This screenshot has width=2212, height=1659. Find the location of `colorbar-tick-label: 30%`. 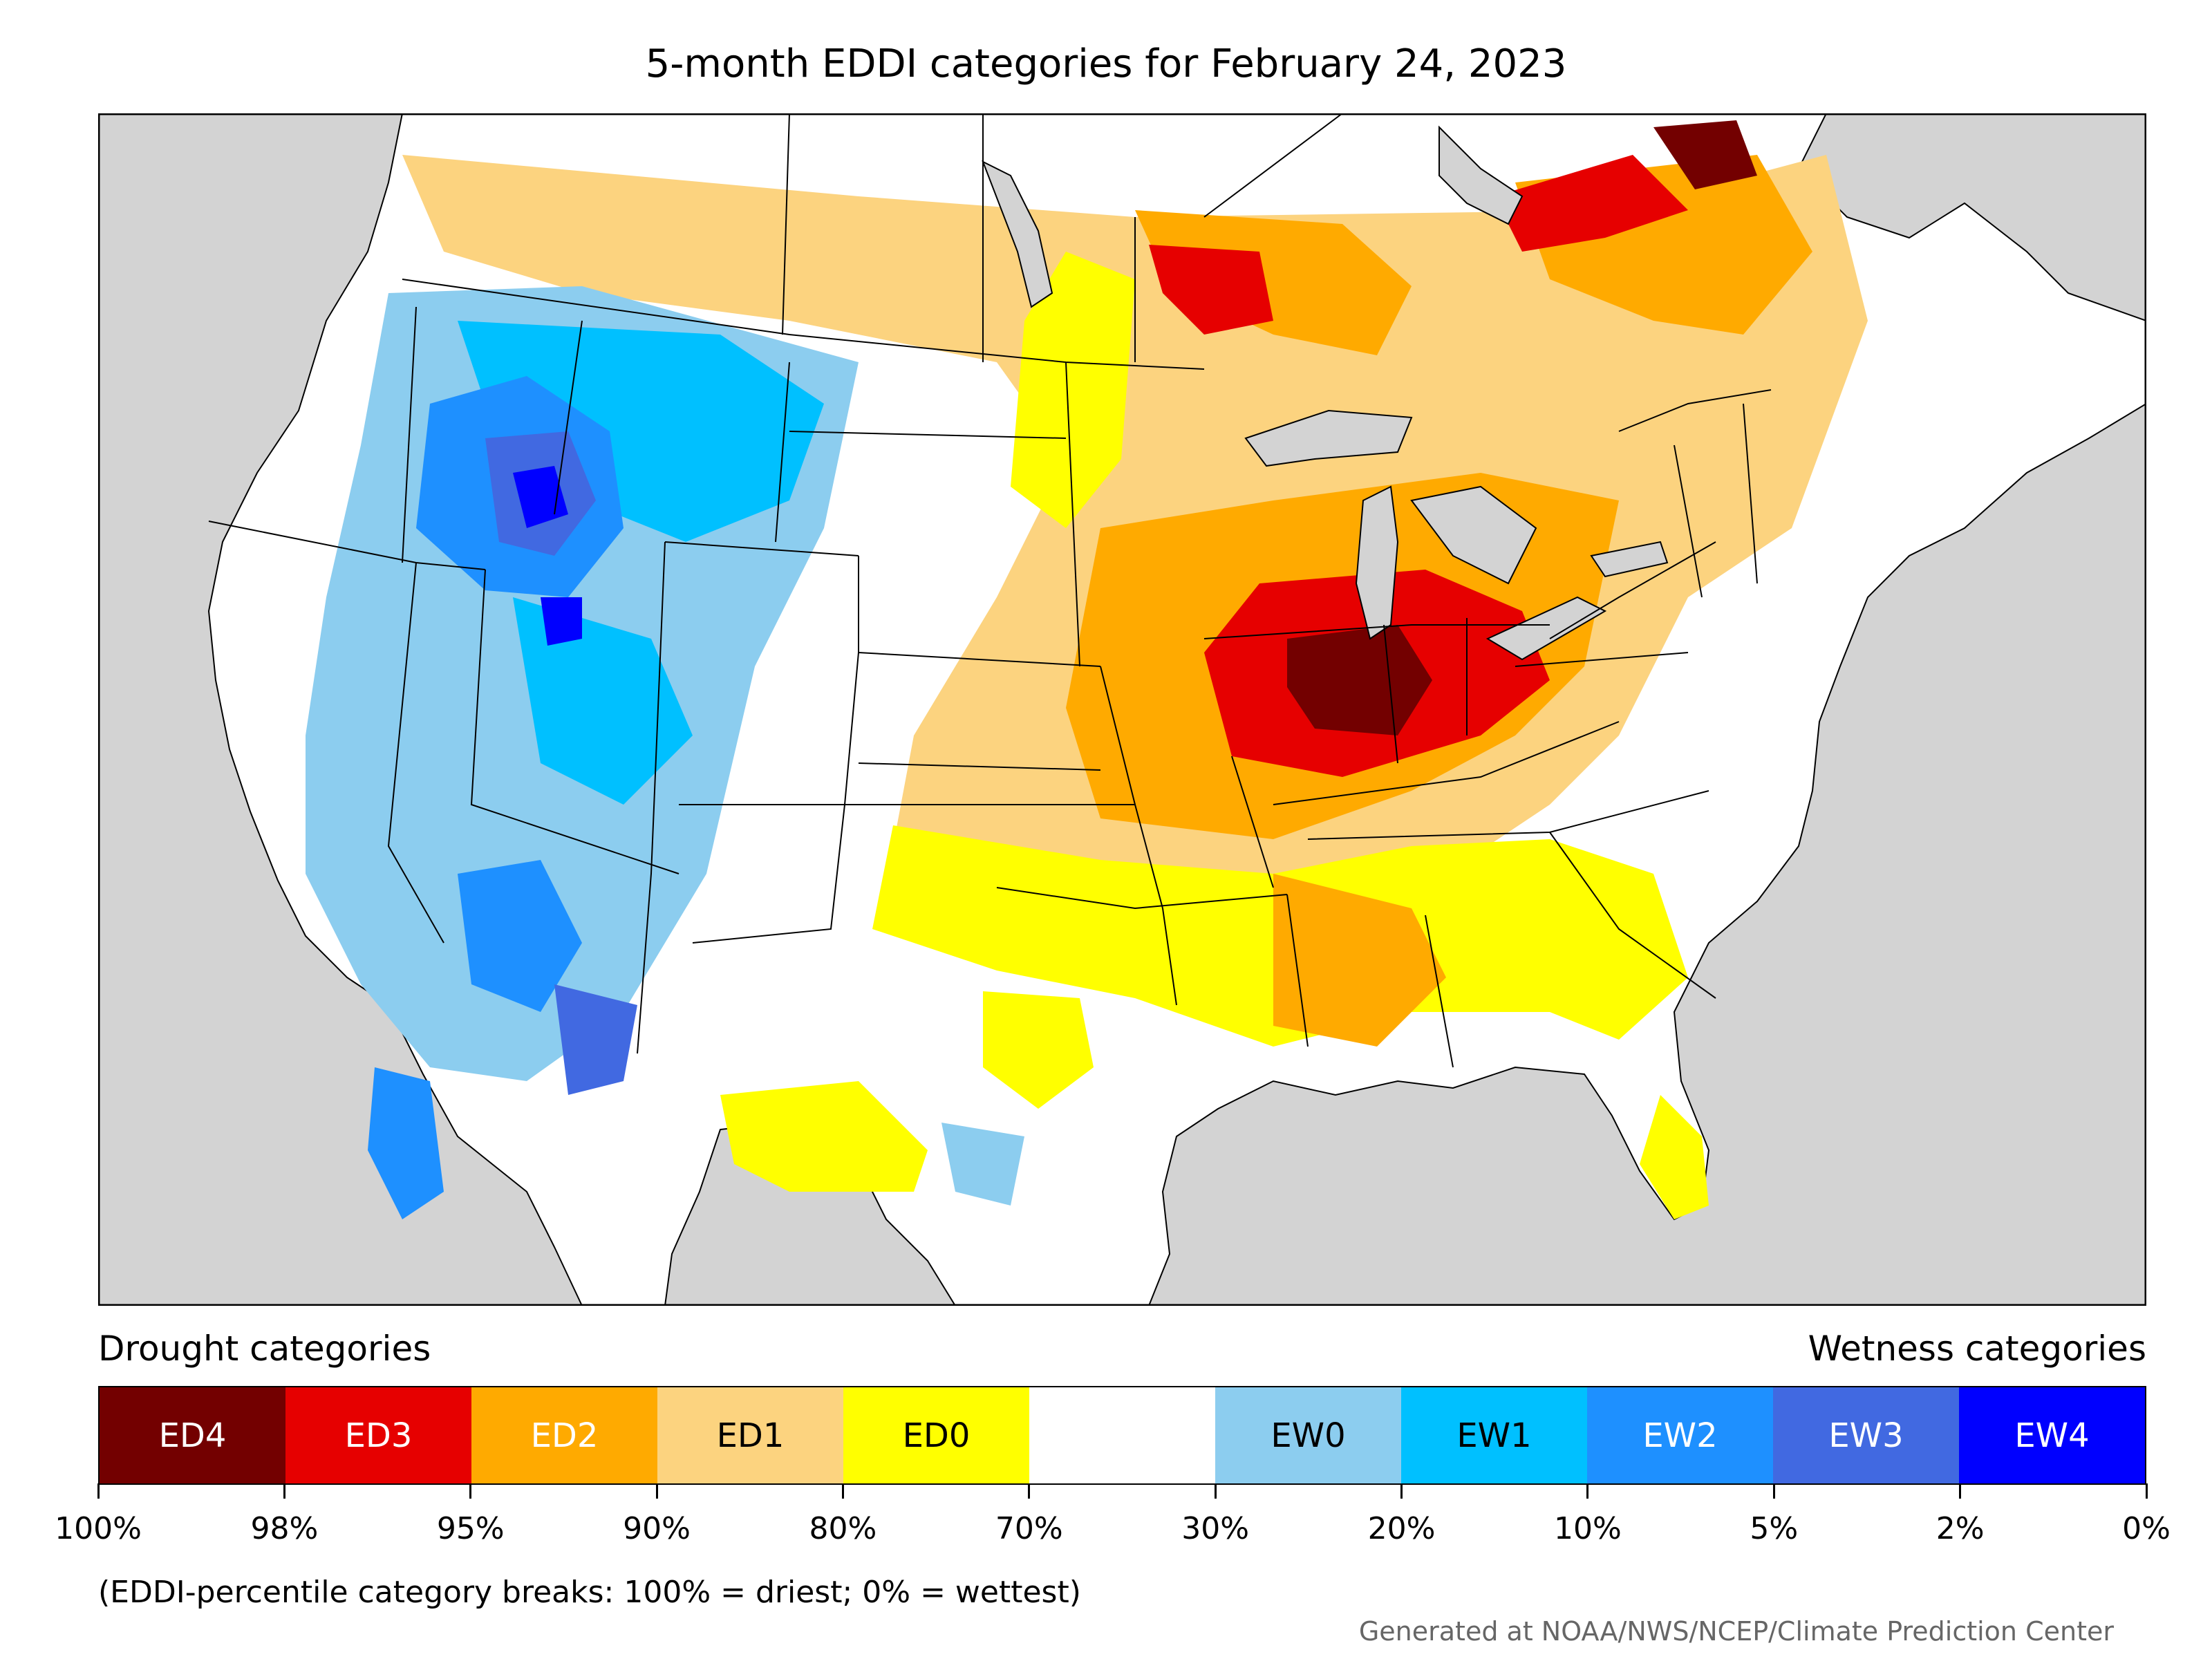

colorbar-tick-label: 30% is located at coordinates (1215, 1529).